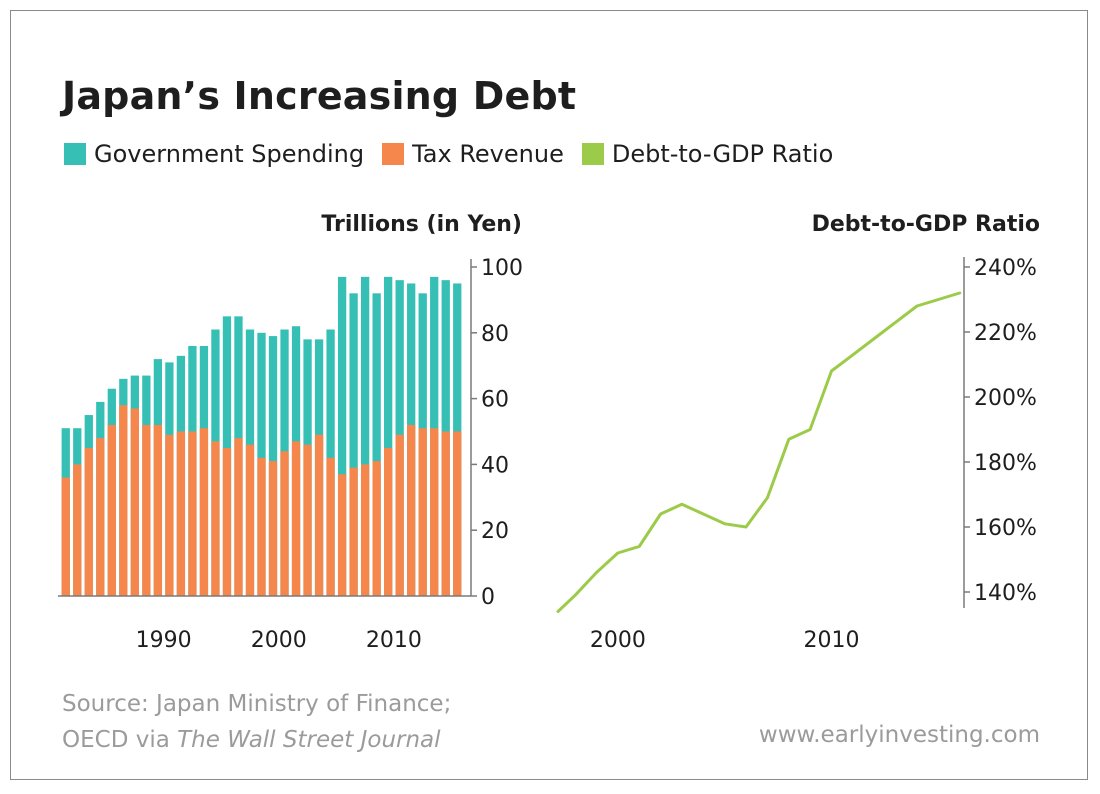 The width and height of the screenshot is (1100, 794). What do you see at coordinates (422, 512) in the screenshot?
I see `bar-tax-revenue-2012` at bounding box center [422, 512].